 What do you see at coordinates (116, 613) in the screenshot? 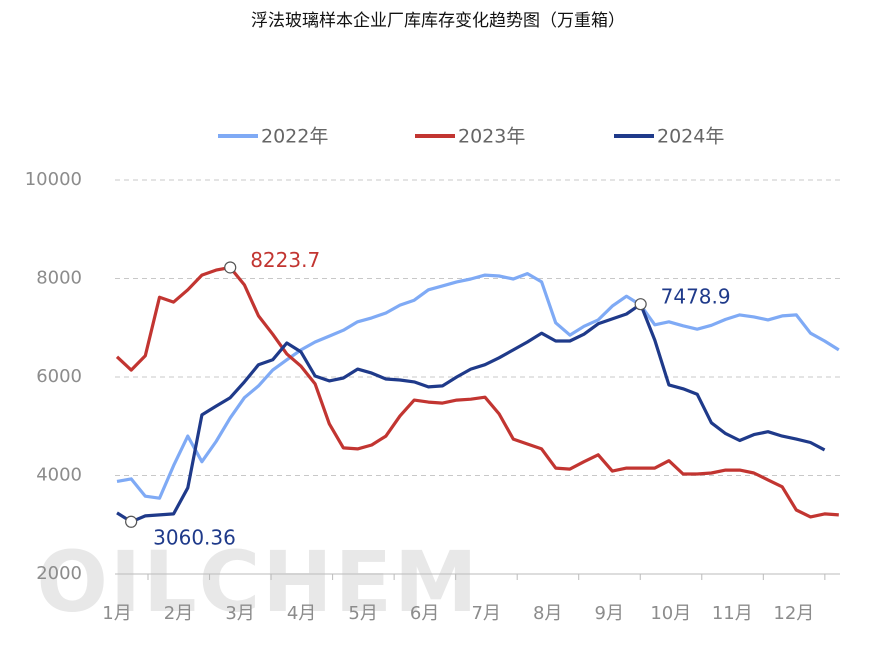
I see `x-tick-label: 1月` at bounding box center [116, 613].